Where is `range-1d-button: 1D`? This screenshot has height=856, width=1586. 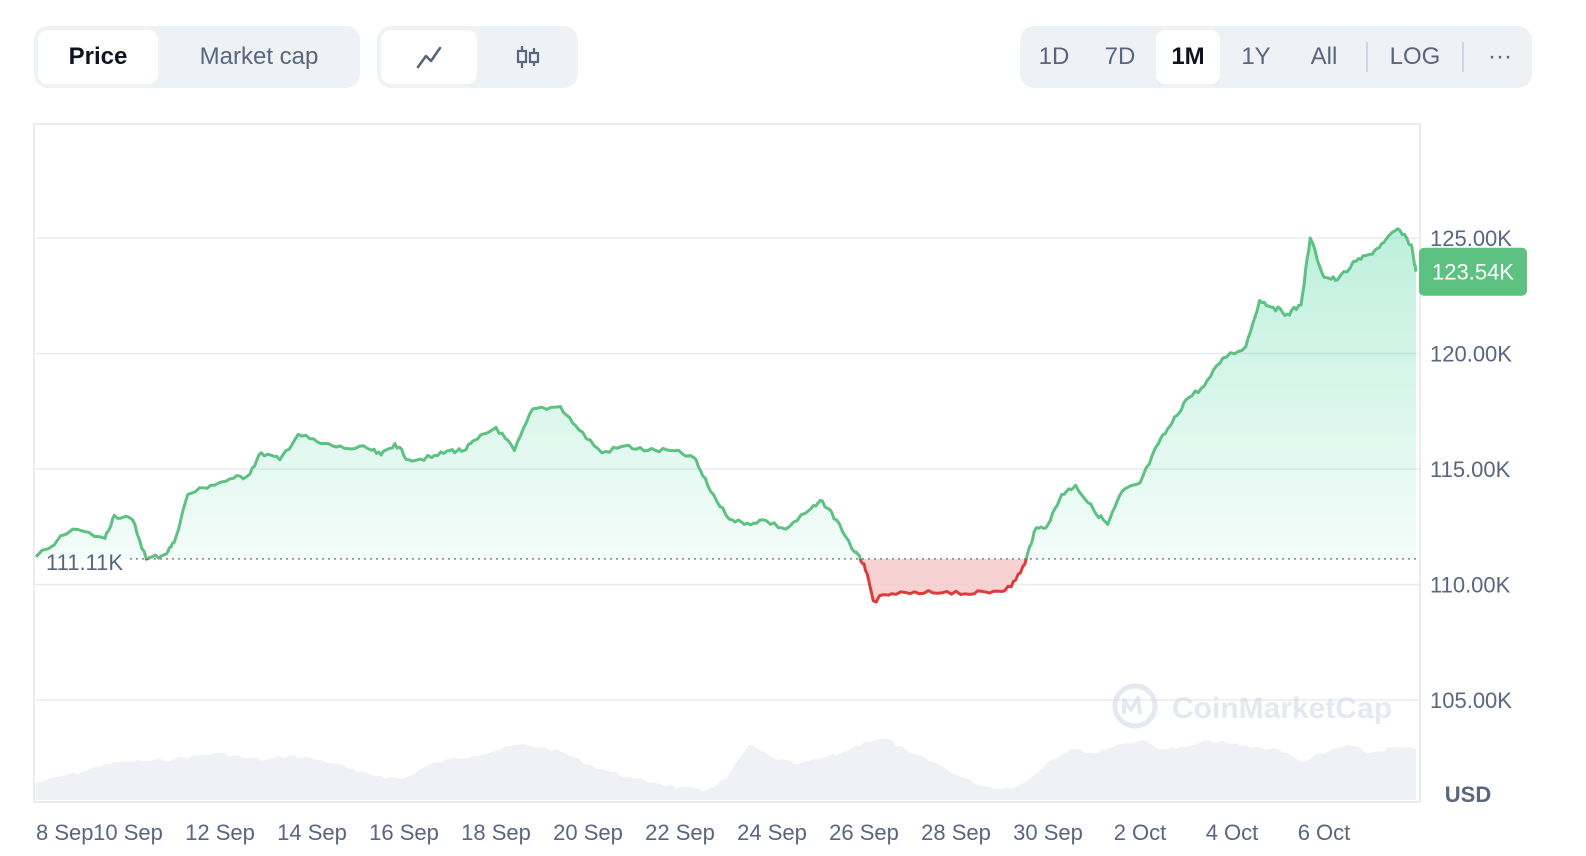 range-1d-button: 1D is located at coordinates (1054, 56).